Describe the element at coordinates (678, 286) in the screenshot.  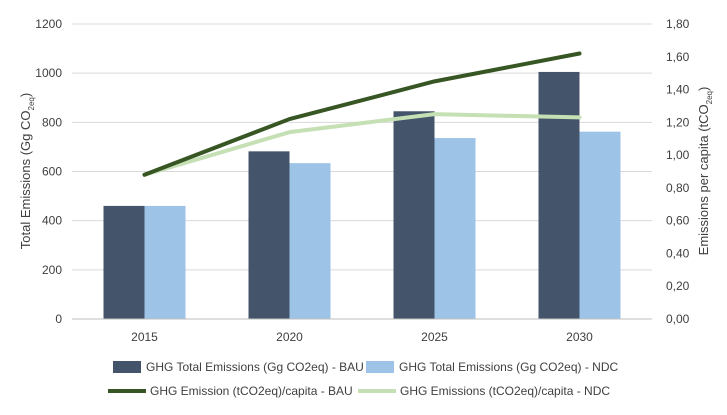
I see `right-axis-tick-label: 0,20` at that location.